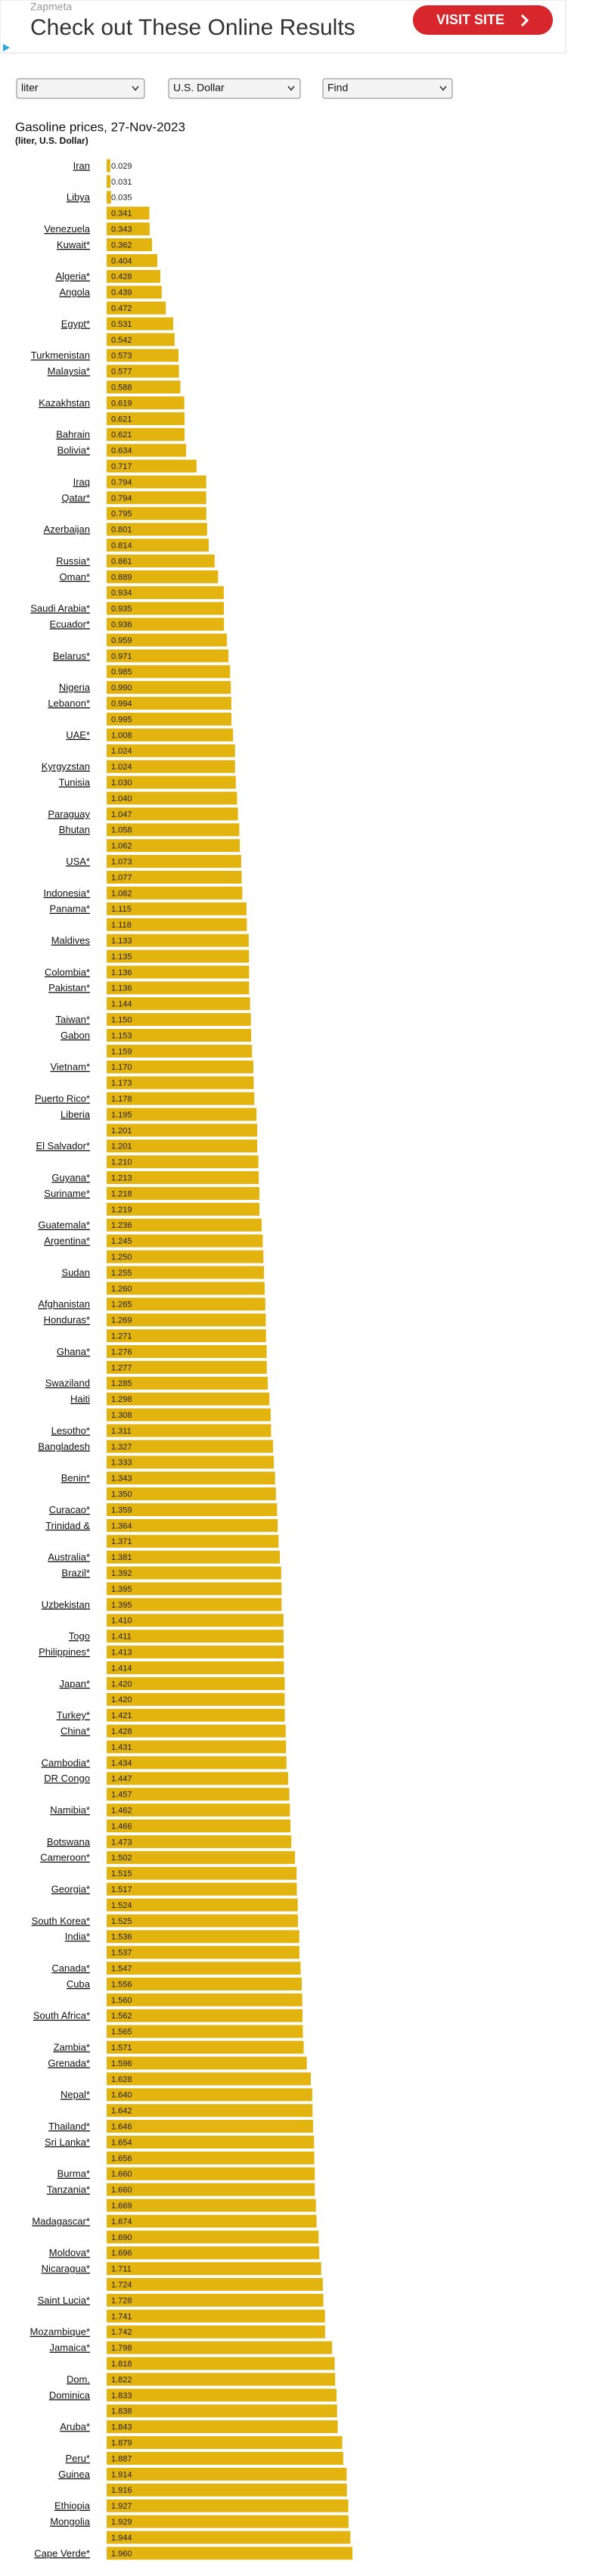  I want to click on country-link: Swaziland, so click(67, 1383).